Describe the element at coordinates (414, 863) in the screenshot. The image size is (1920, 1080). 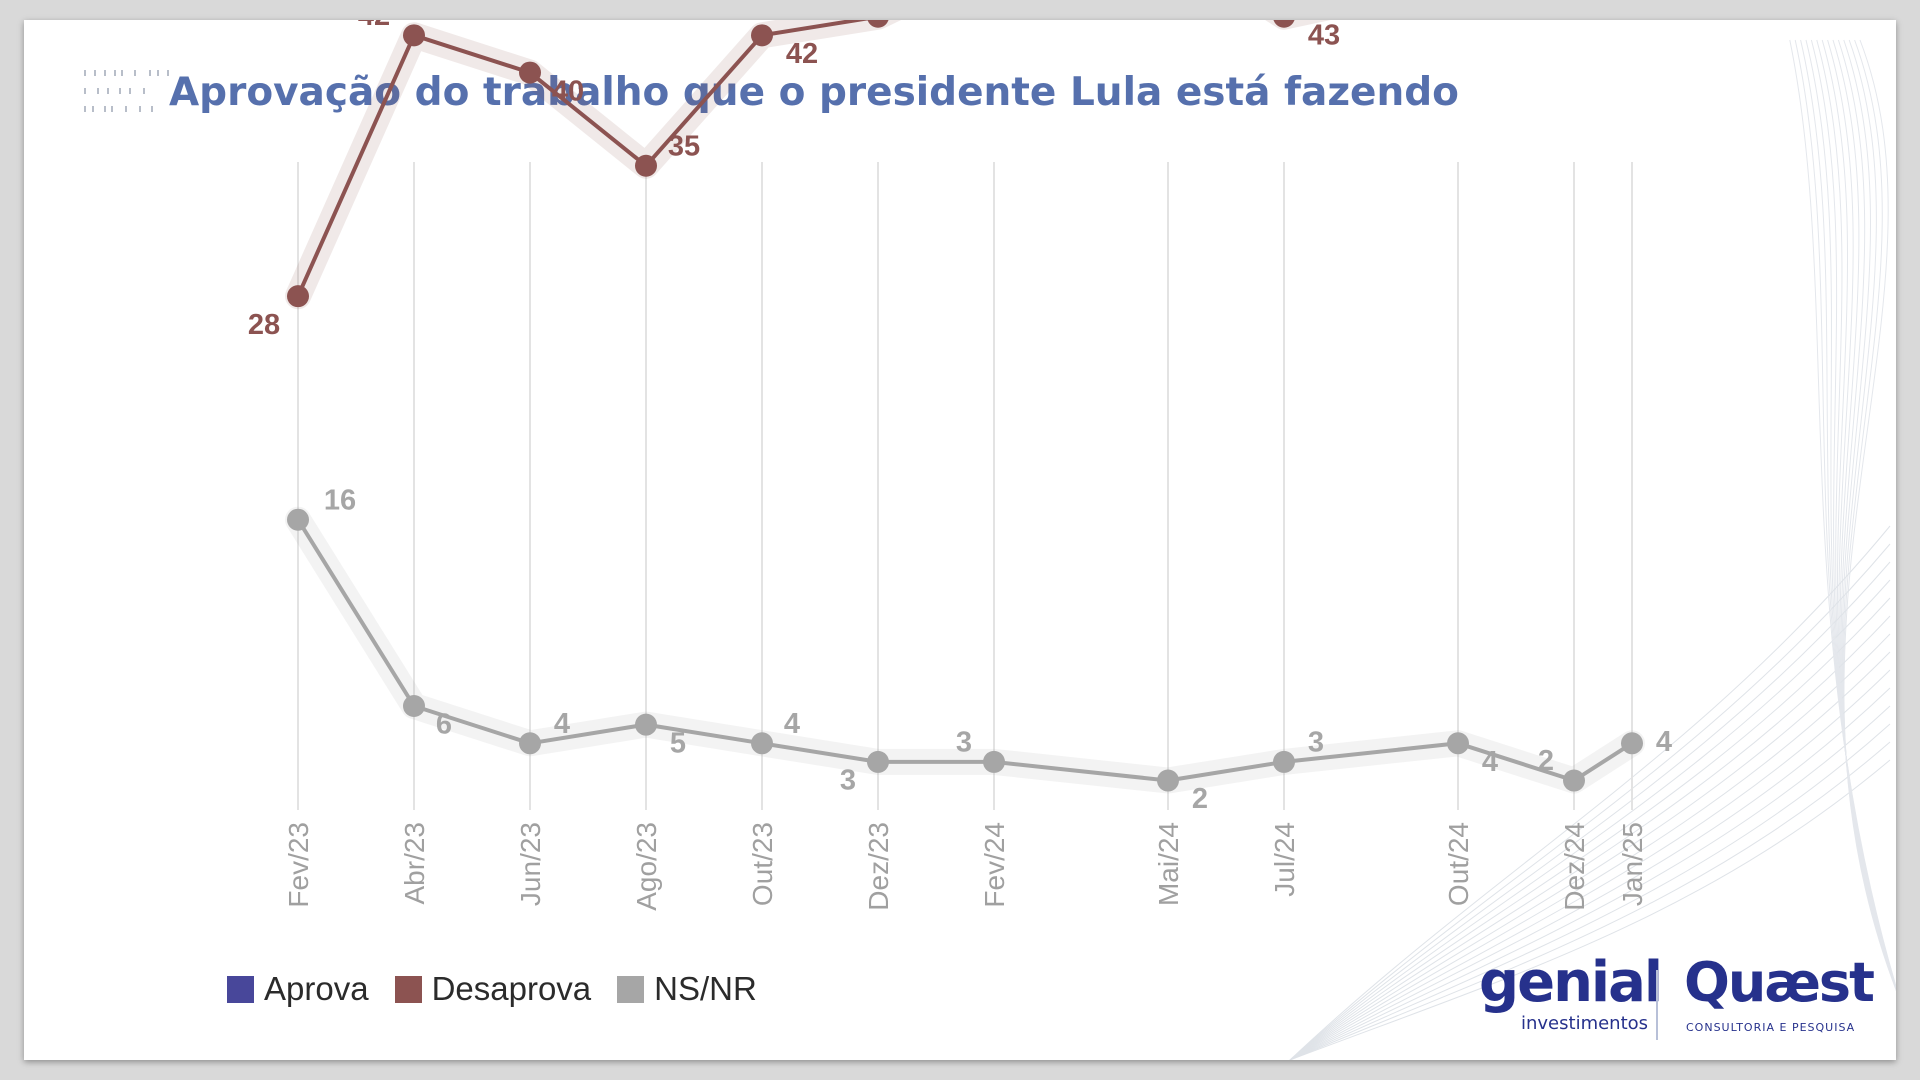
I see `x-tick-label: Abr/23` at that location.